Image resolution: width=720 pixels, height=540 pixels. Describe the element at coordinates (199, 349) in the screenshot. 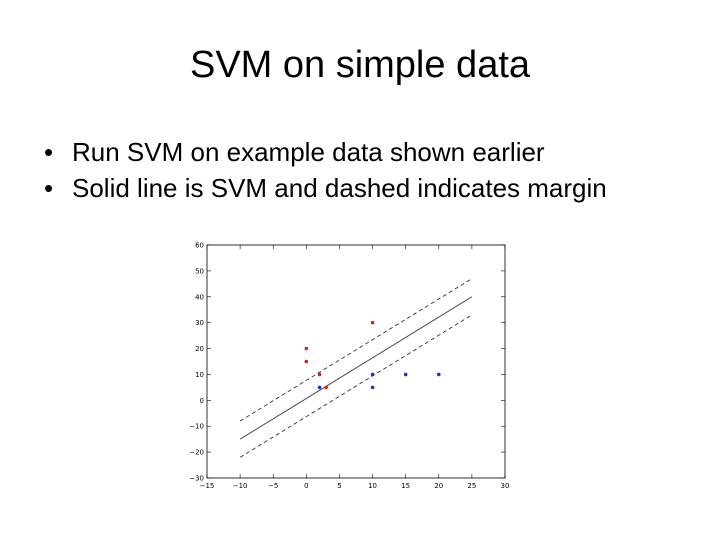

I see `y-tick-label: 20` at that location.